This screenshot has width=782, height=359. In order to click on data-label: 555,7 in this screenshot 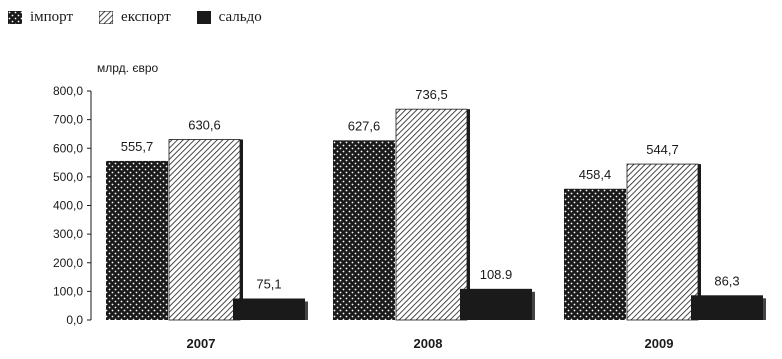, I will do `click(137, 146)`.